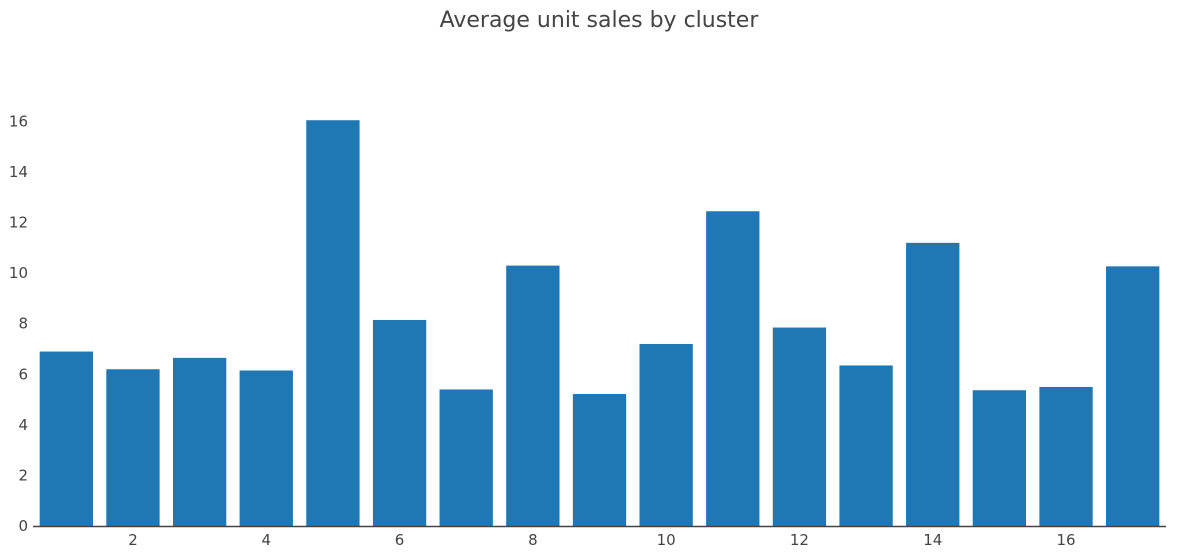 This screenshot has width=1194, height=554. I want to click on x-tick-label: 16, so click(1065, 540).